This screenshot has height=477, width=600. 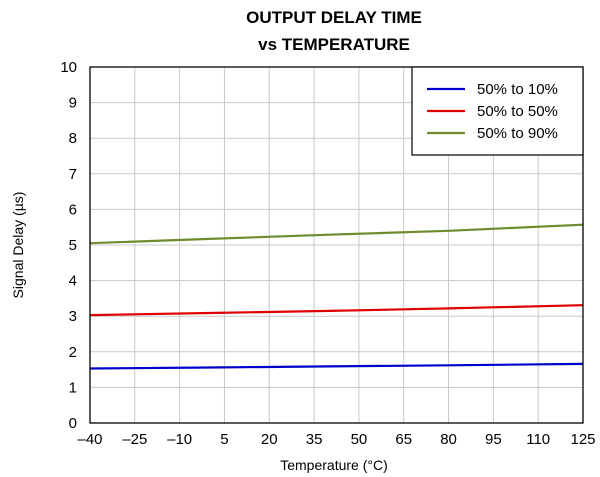 I want to click on x-tick-label: –10, so click(x=179, y=439).